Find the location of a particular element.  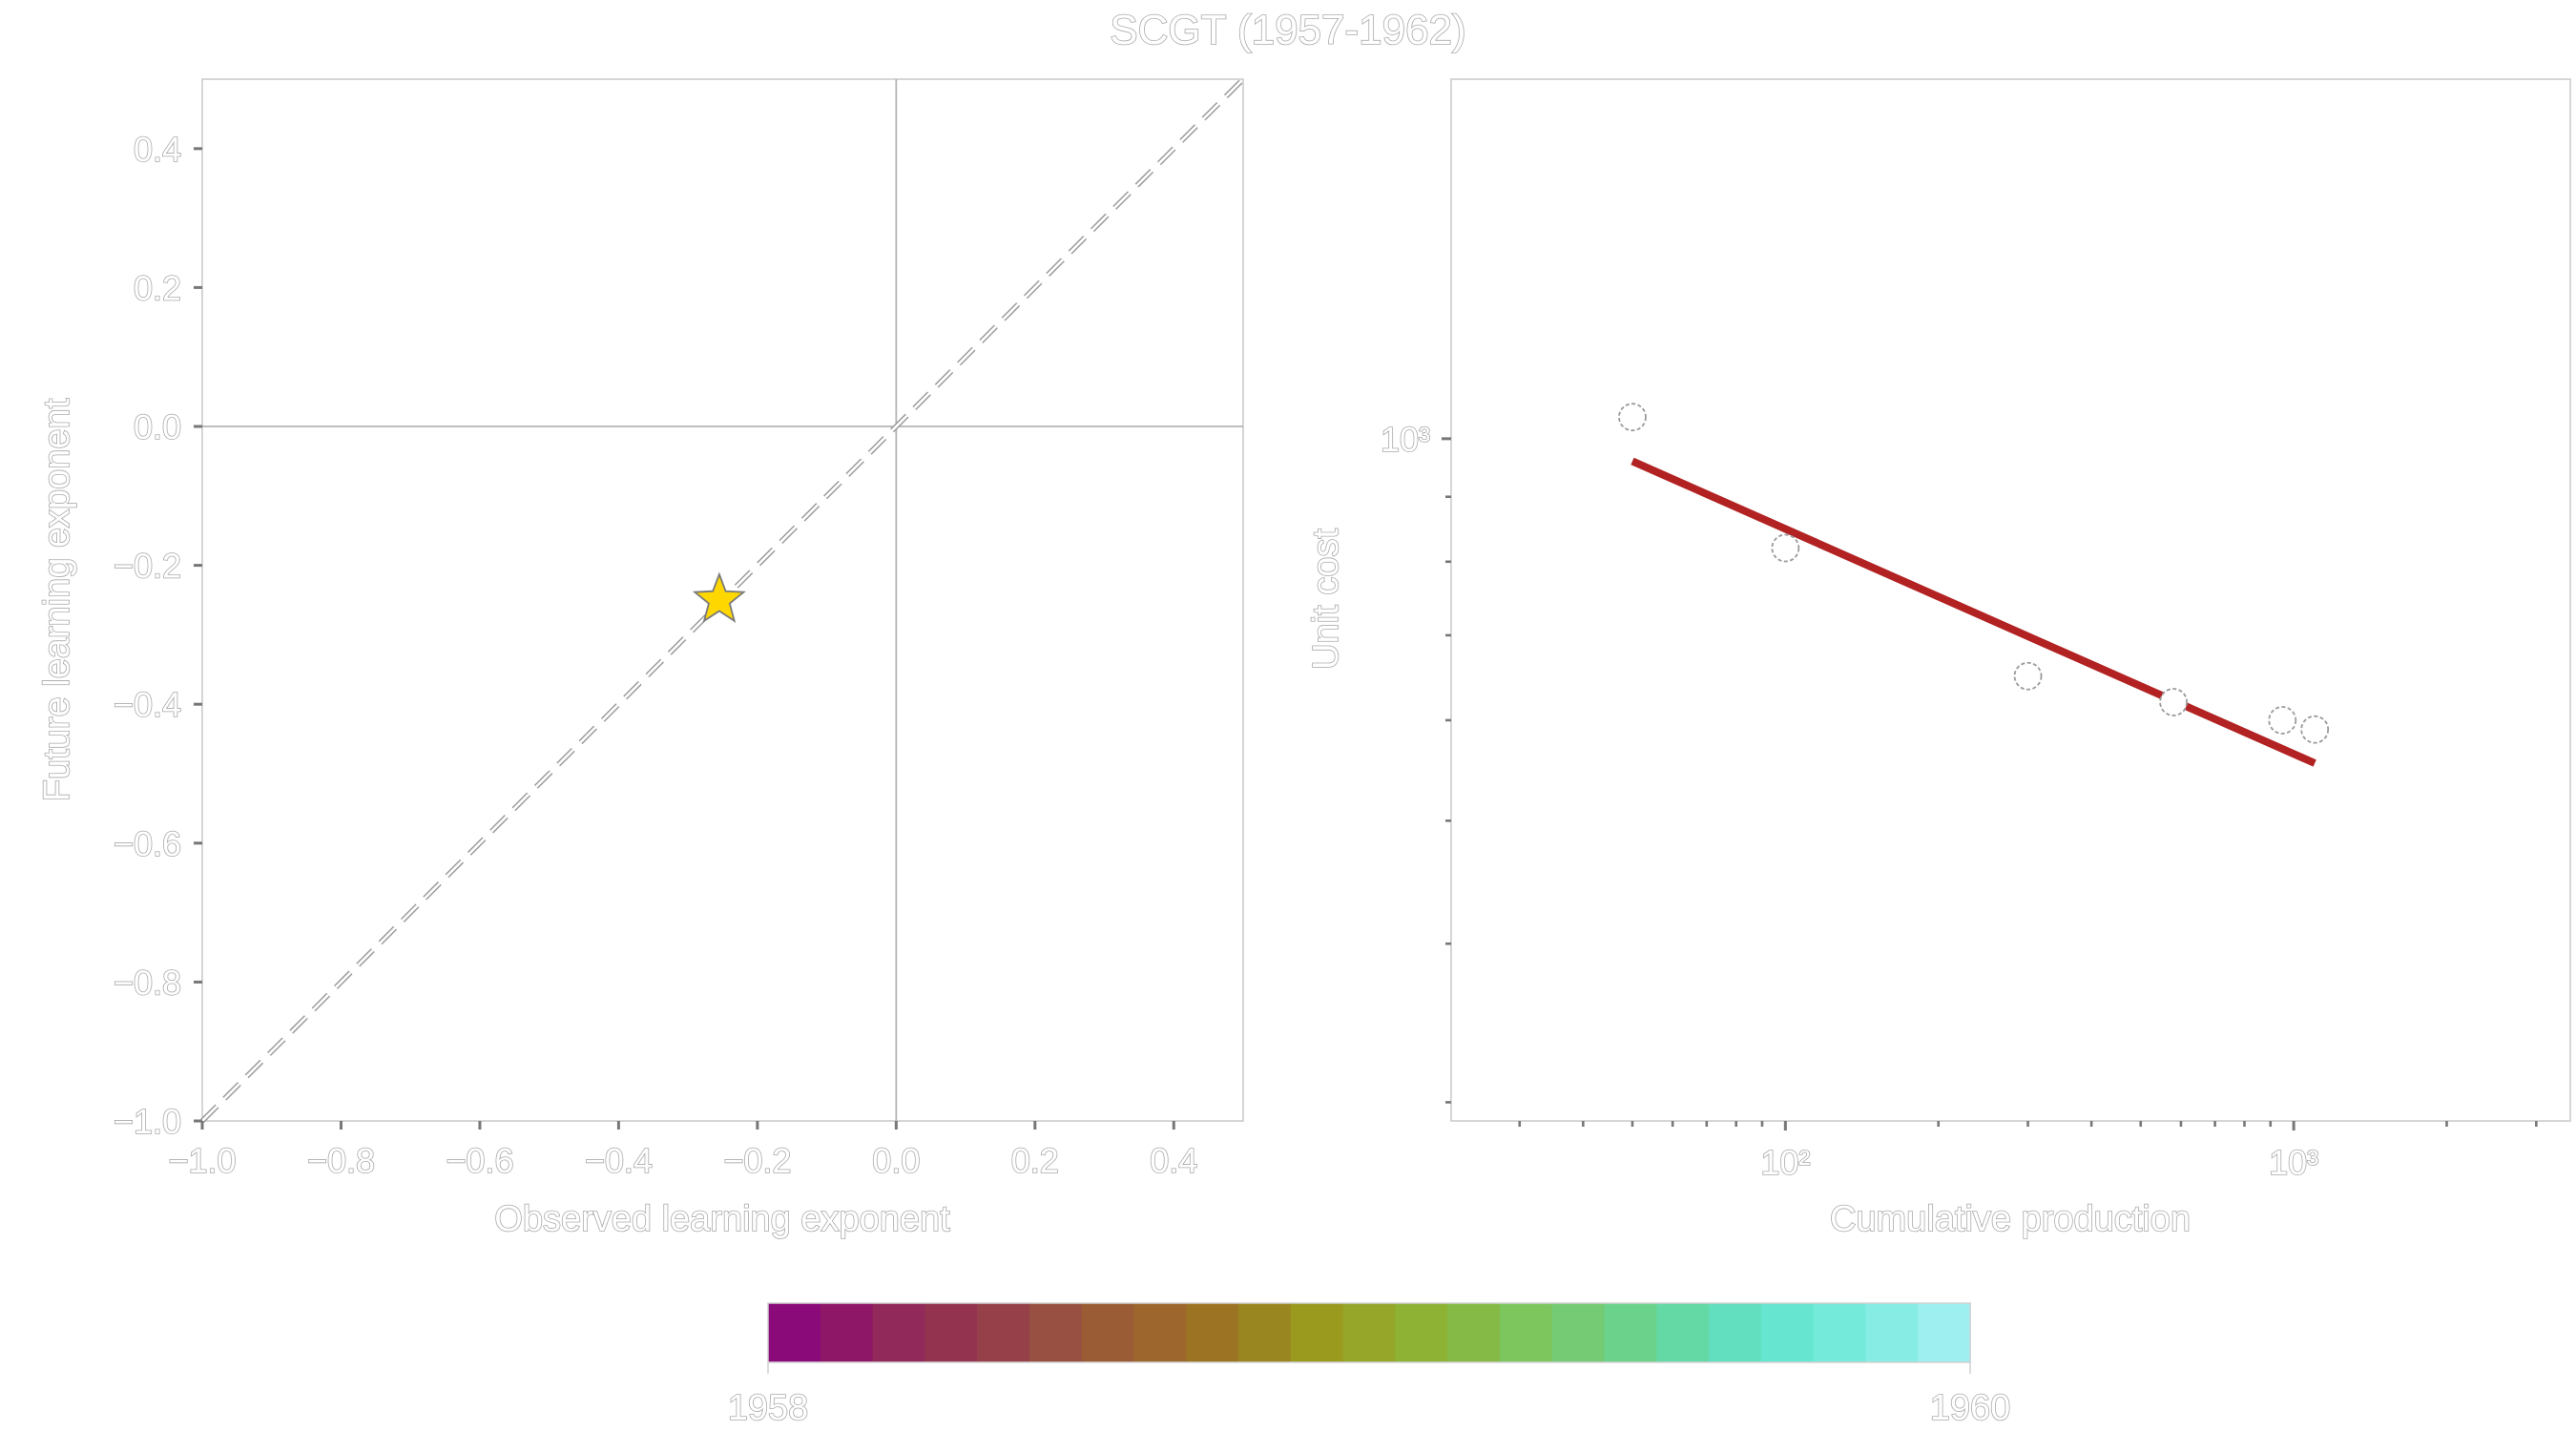

left-points is located at coordinates (719, 597).